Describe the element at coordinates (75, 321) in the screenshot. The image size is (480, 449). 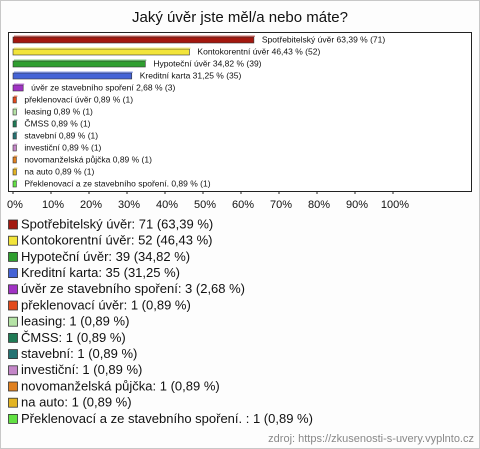
I see `legend-label: leasing: 1 (0,89 %)` at that location.